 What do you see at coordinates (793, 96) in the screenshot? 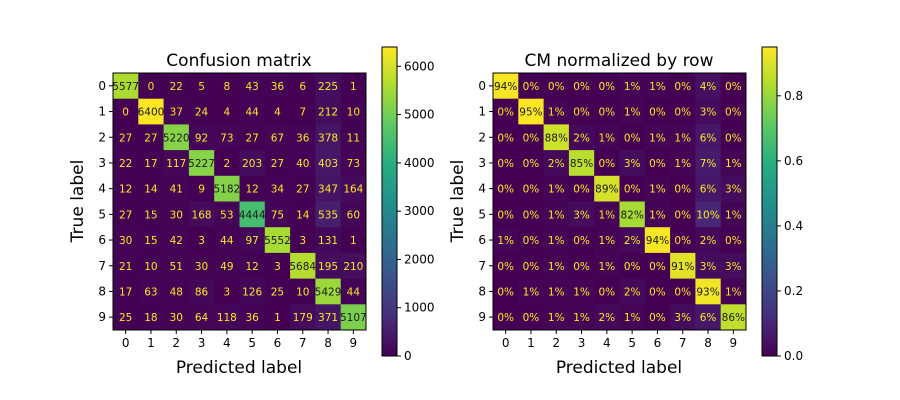
I see `colorbar-tick-label: 0.8` at bounding box center [793, 96].